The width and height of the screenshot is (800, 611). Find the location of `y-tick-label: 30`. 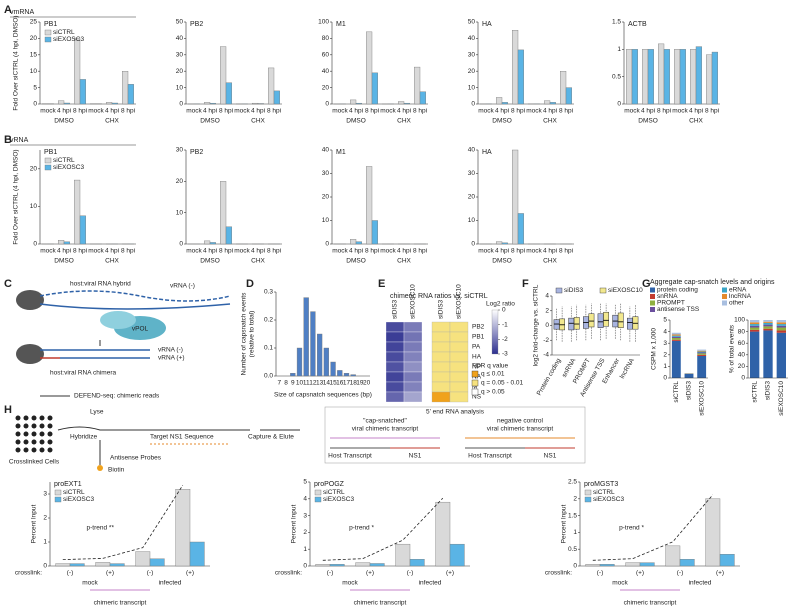

y-tick-label: 30 is located at coordinates (472, 173).